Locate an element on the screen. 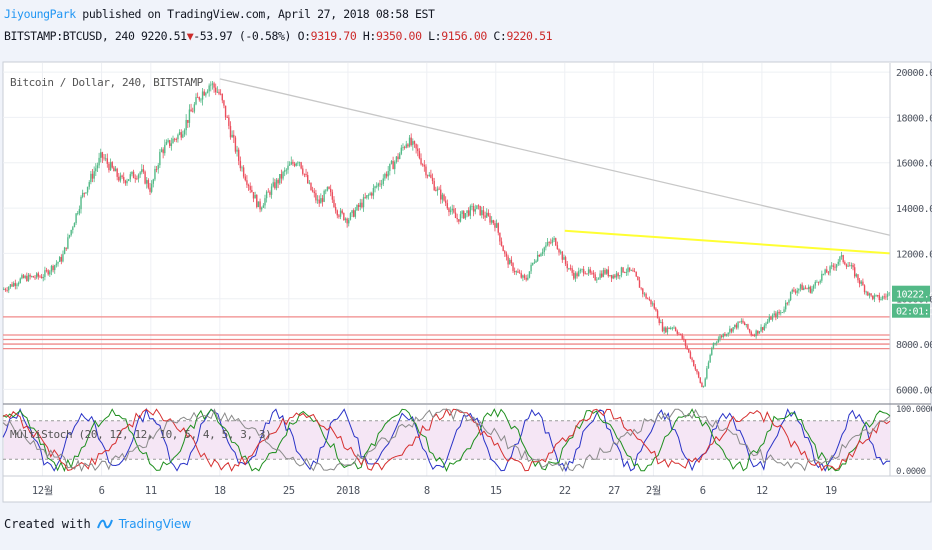 Image resolution: width=932 pixels, height=550 pixels. created-with-text: Created with is located at coordinates (47, 524).